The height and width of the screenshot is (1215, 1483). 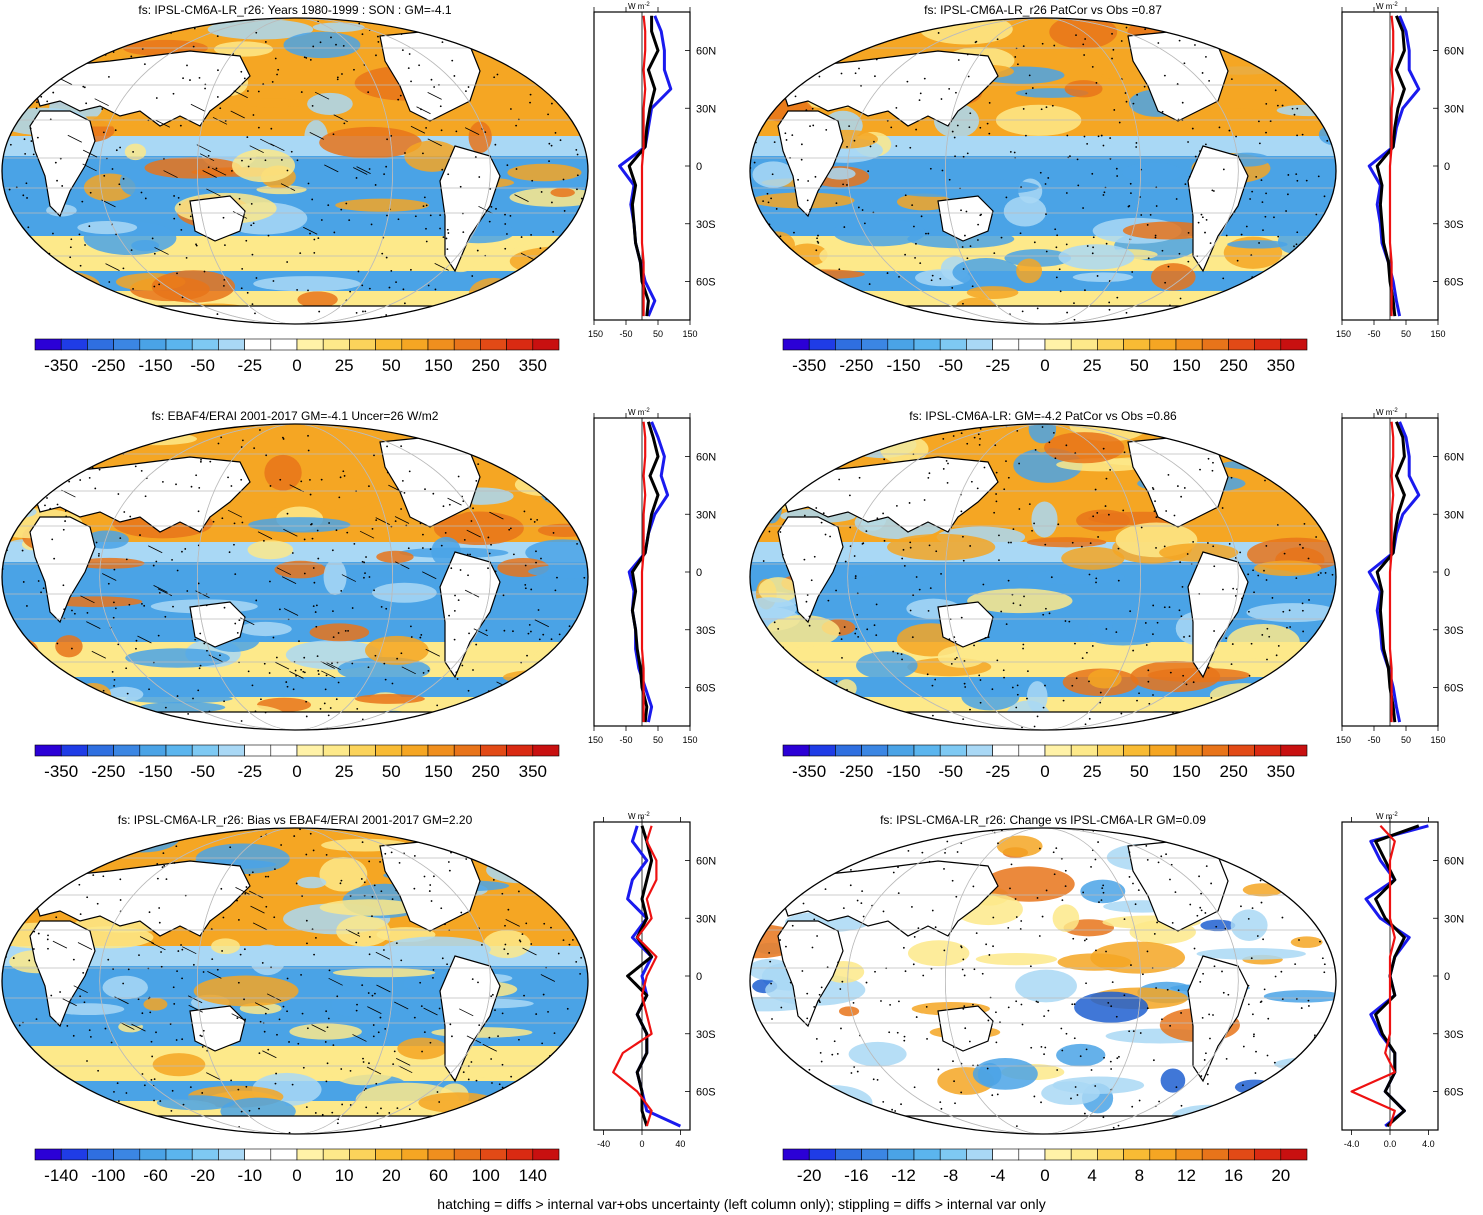 I want to click on colorbar-label: 60, so click(x=438, y=1175).